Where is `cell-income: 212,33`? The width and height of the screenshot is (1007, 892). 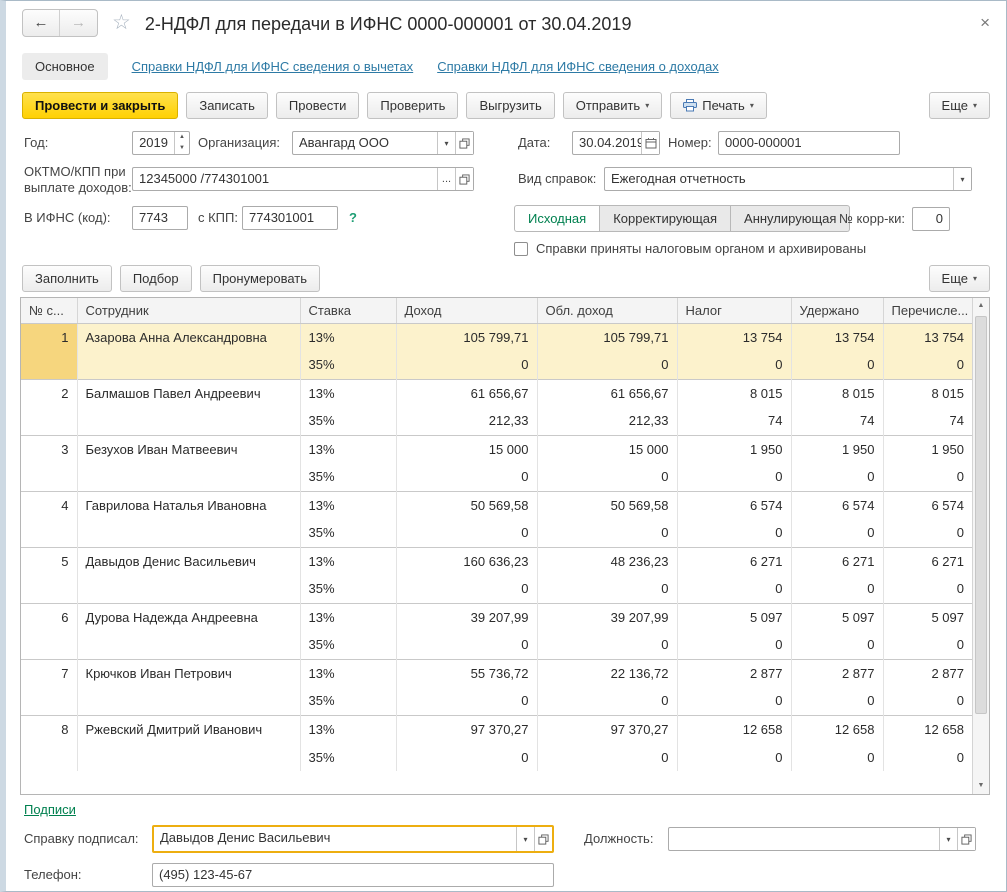 cell-income: 212,33 is located at coordinates (467, 421).